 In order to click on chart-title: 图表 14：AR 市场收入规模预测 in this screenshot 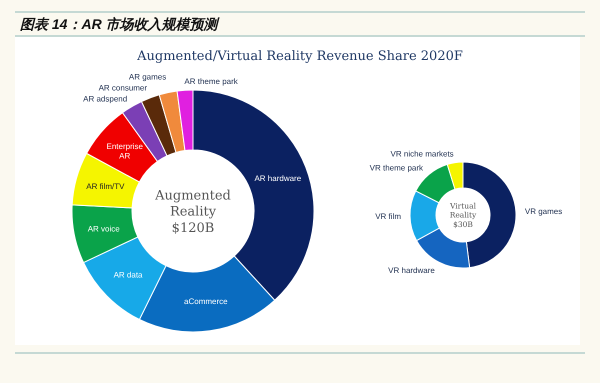, I will do `click(120, 24)`.